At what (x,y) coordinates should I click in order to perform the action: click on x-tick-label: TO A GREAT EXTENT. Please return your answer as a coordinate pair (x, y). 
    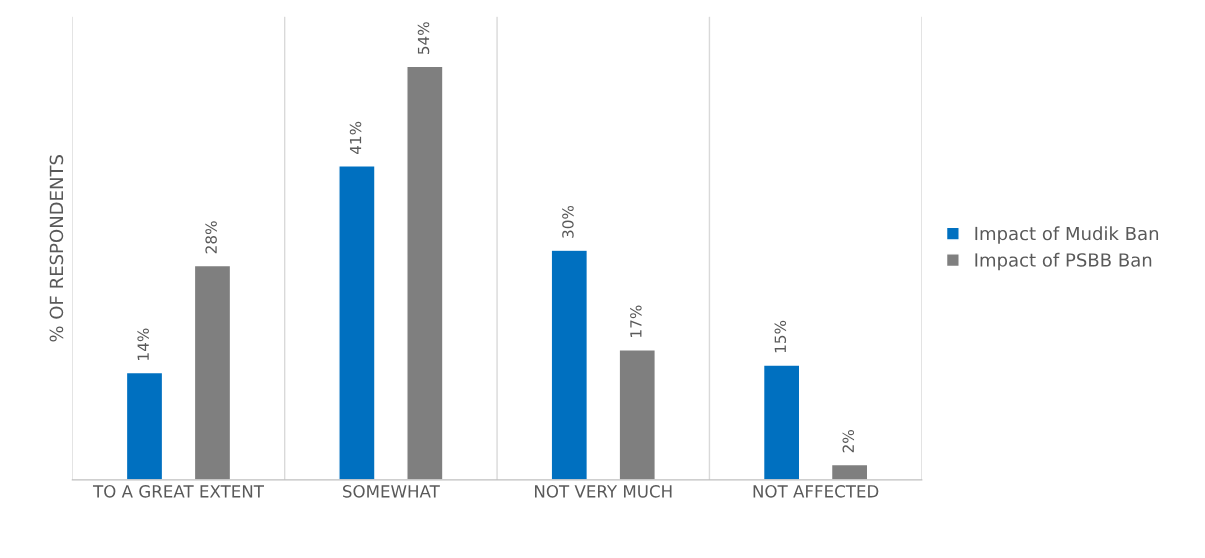
    Looking at the image, I should click on (178, 491).